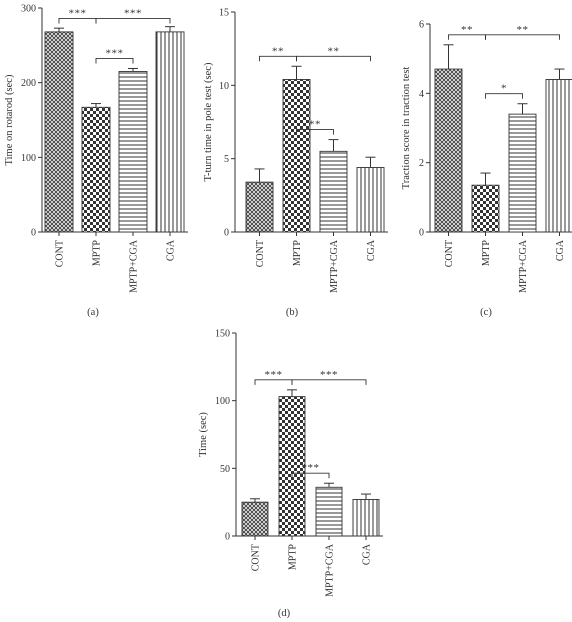  I want to click on y-axis-title: Time (sec), so click(203, 434).